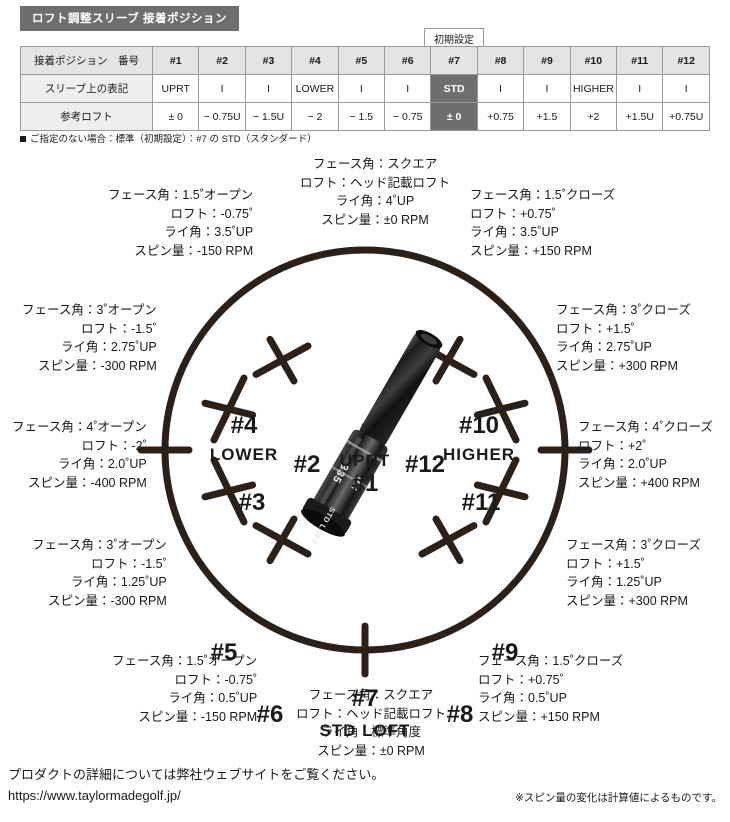  What do you see at coordinates (268, 60) in the screenshot?
I see `pos-header-3: #3` at bounding box center [268, 60].